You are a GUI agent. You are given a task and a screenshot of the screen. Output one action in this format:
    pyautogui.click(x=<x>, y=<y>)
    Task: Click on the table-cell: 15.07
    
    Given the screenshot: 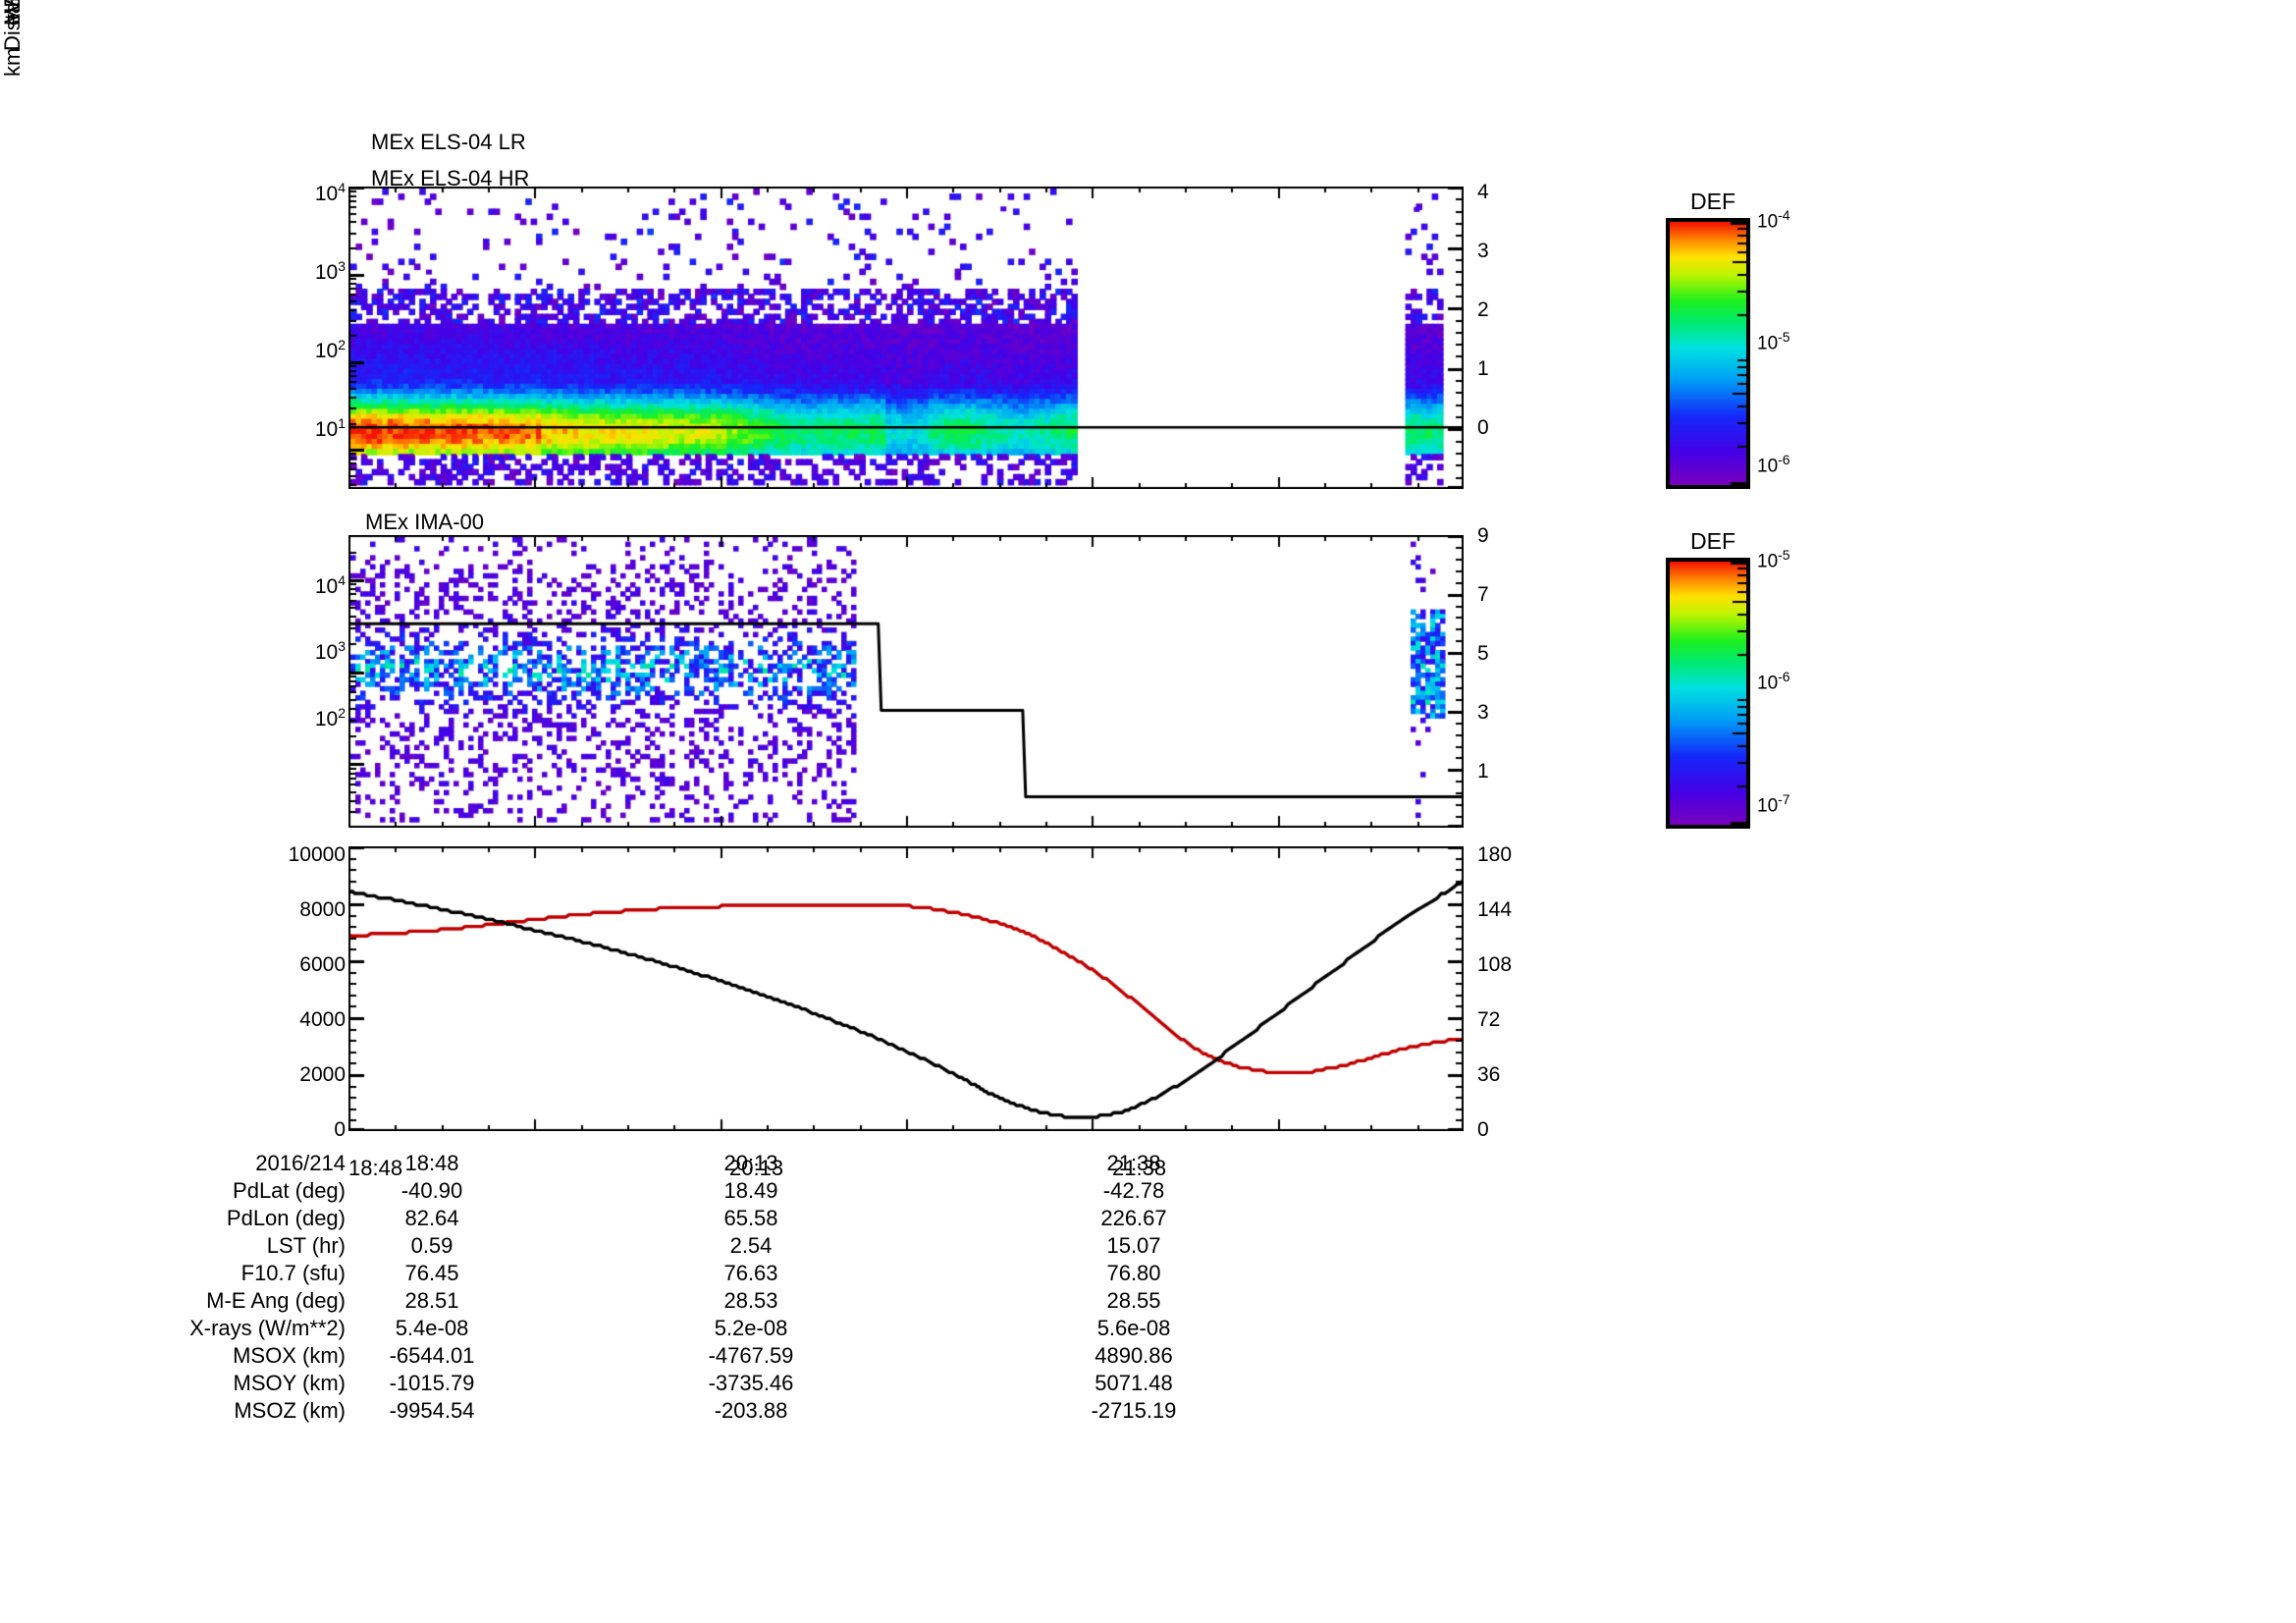 What is the action you would take?
    pyautogui.click(x=1133, y=1245)
    